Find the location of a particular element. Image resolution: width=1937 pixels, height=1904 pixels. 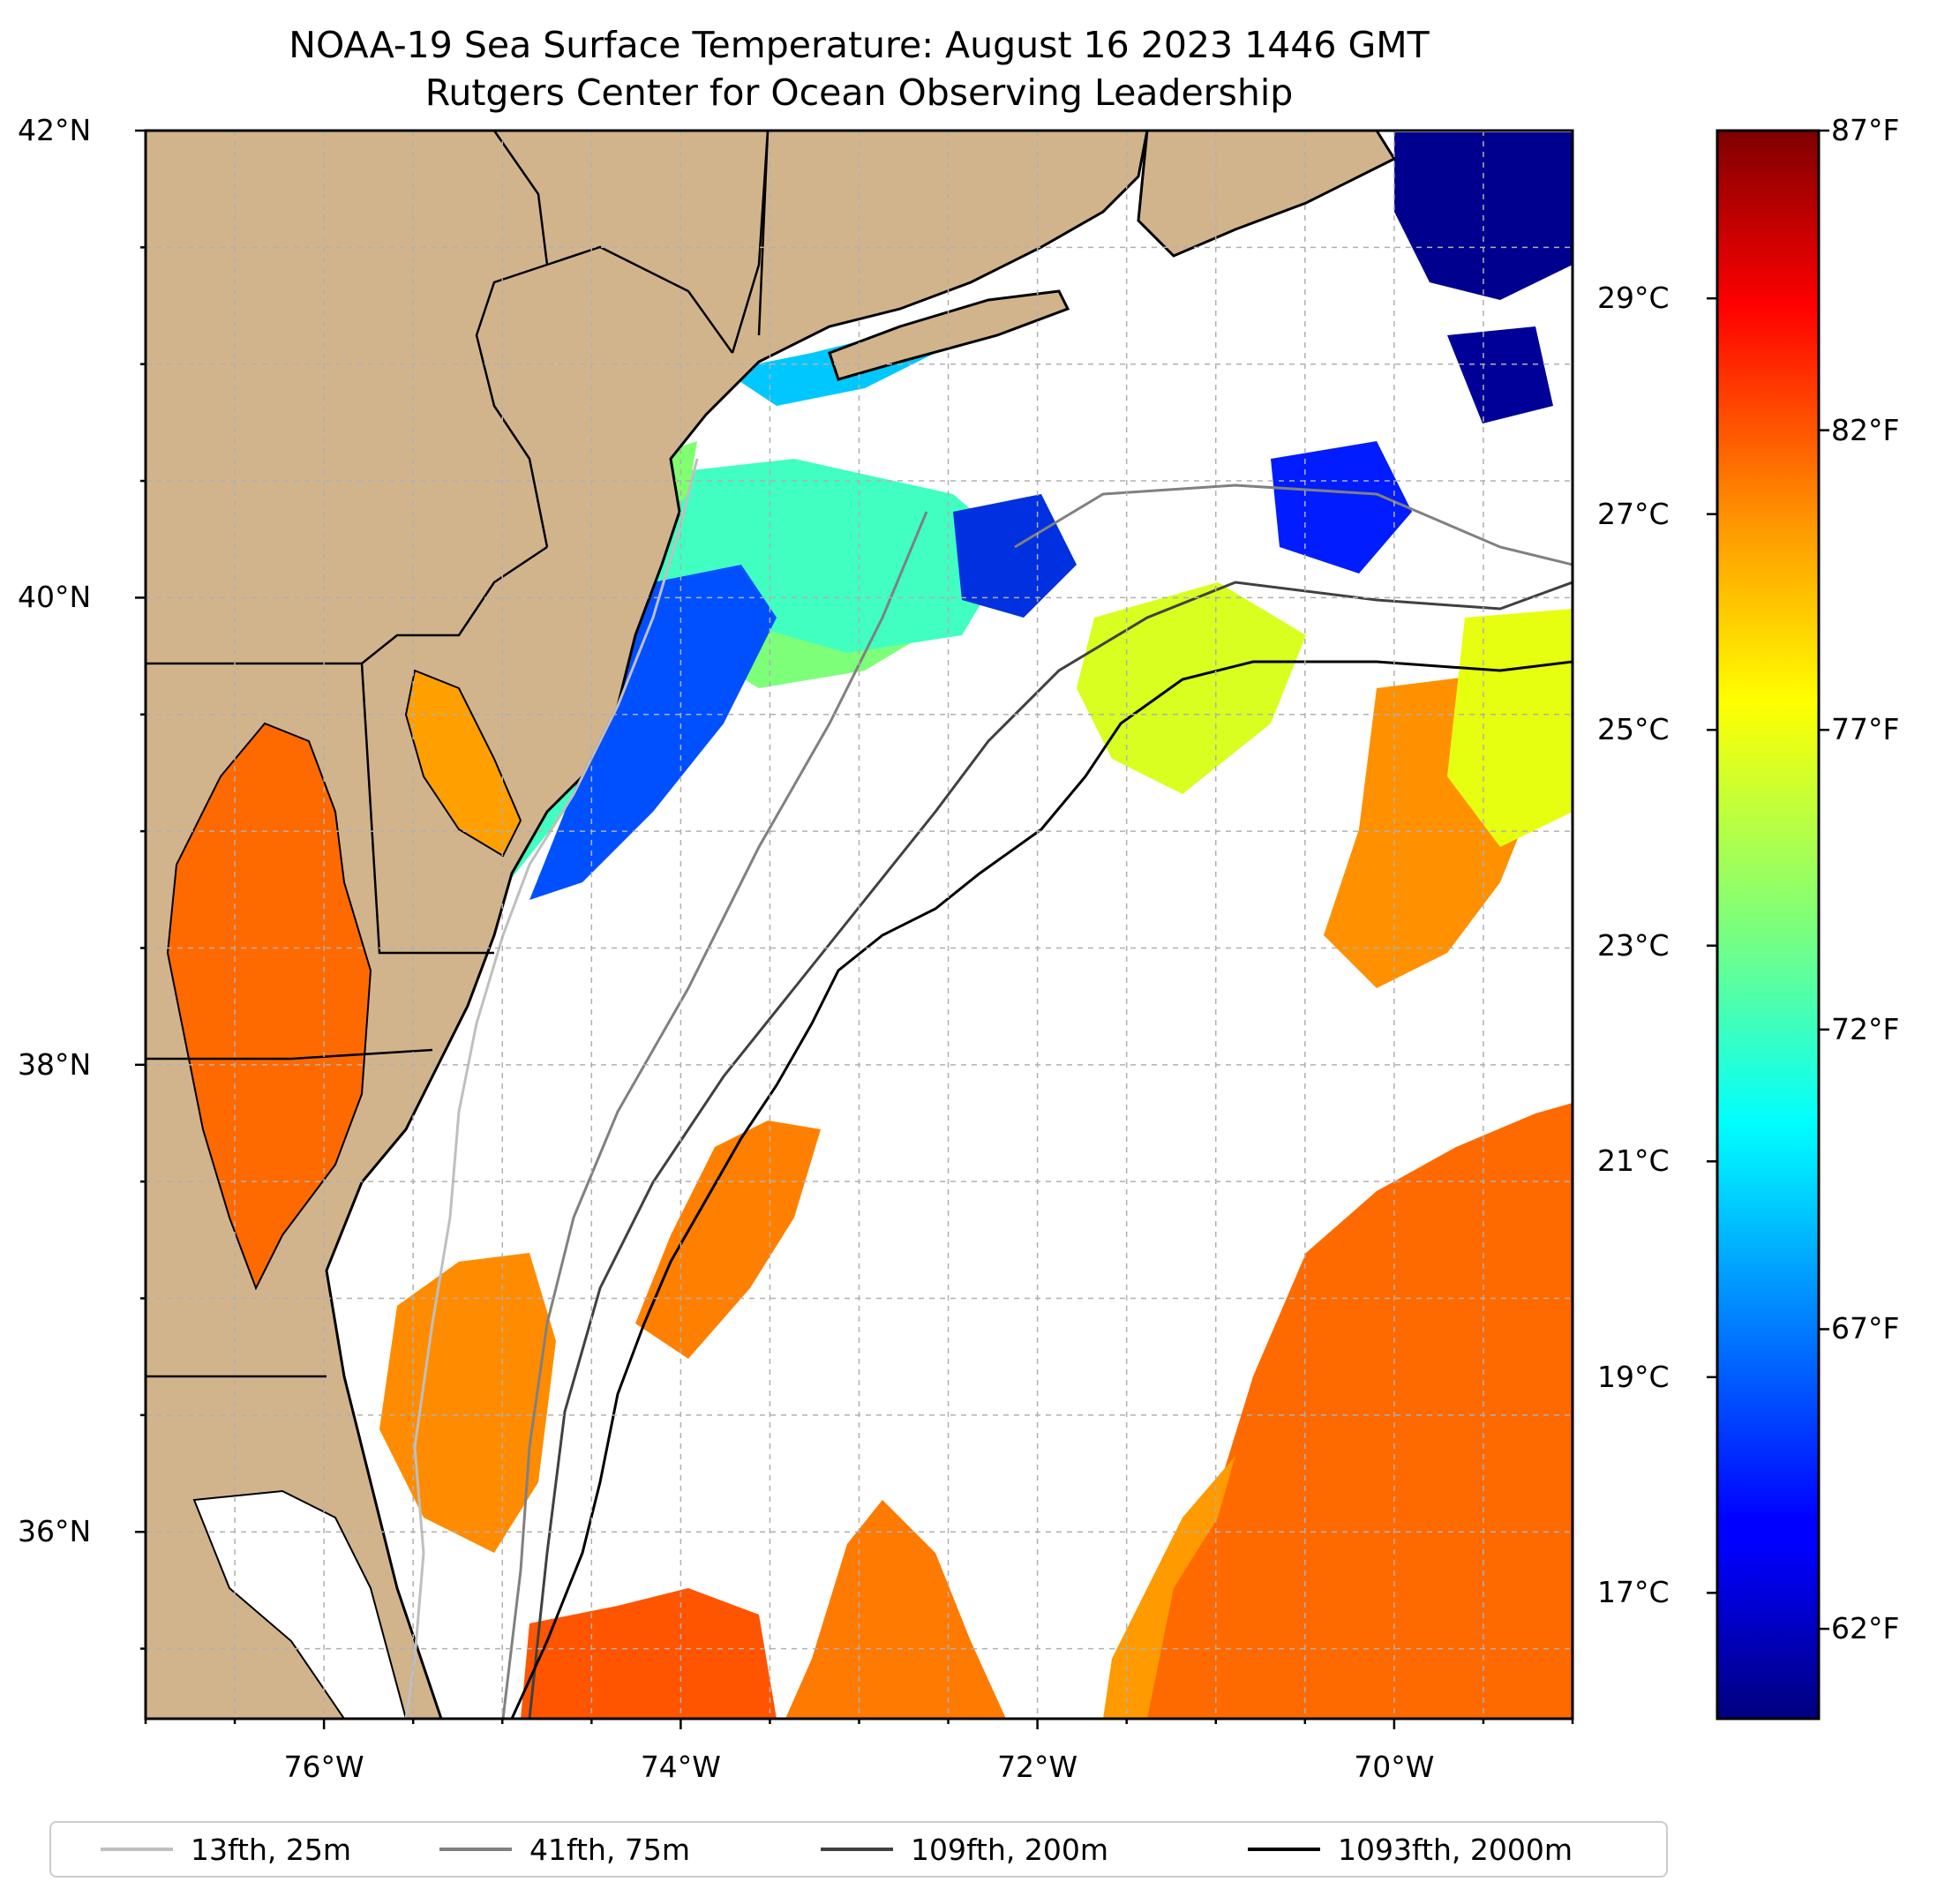

water-albemarle-sound is located at coordinates (300, 1604).